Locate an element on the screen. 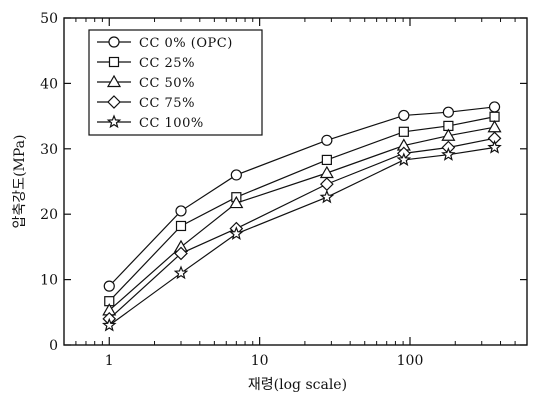  legend: CC 0% (OPC) CC 25% CC 50% CC 75% CC 100% is located at coordinates (175, 82).